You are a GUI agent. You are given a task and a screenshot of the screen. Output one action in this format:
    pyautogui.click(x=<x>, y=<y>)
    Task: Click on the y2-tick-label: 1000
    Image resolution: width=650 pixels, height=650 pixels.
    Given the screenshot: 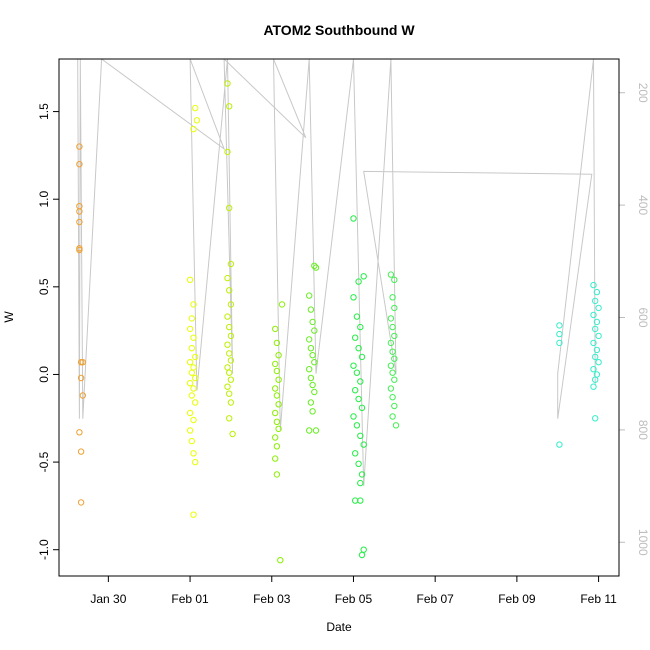 What is the action you would take?
    pyautogui.click(x=643, y=542)
    